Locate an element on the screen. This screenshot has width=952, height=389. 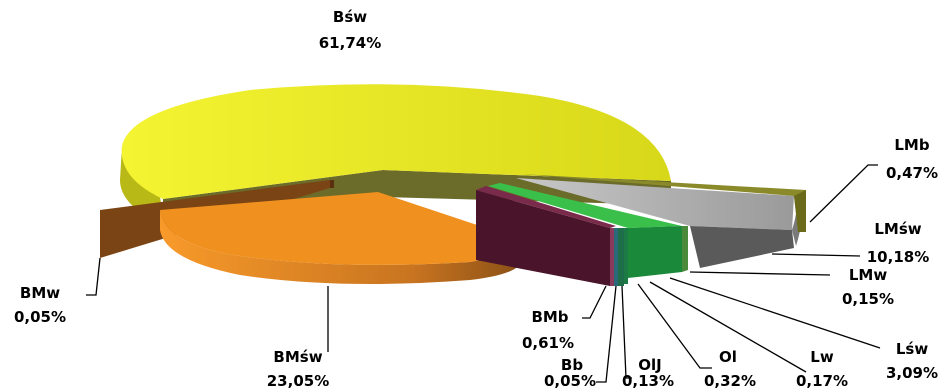
label-lsw-name: Lśw is located at coordinates (912, 349).